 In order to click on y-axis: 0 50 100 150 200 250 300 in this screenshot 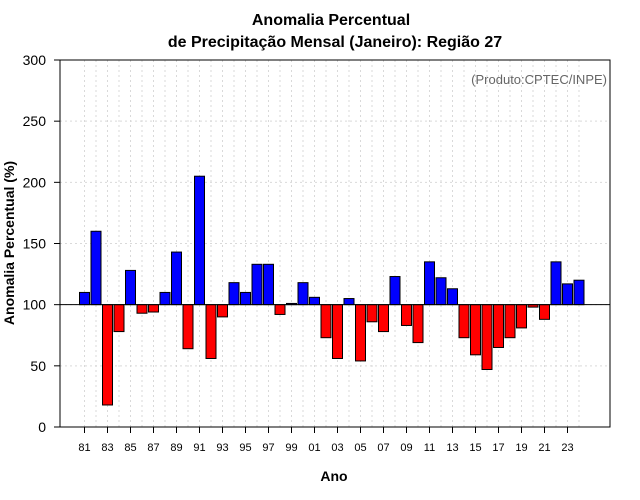, I will do `click(41, 243)`.